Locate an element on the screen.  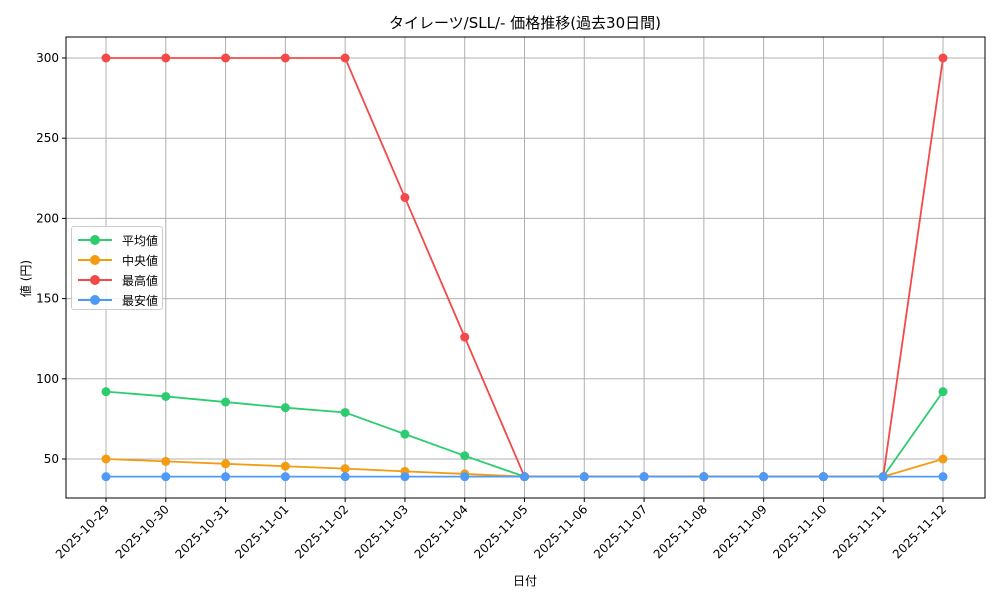
x-tick-label: 2025-10-29 is located at coordinates (82, 531).